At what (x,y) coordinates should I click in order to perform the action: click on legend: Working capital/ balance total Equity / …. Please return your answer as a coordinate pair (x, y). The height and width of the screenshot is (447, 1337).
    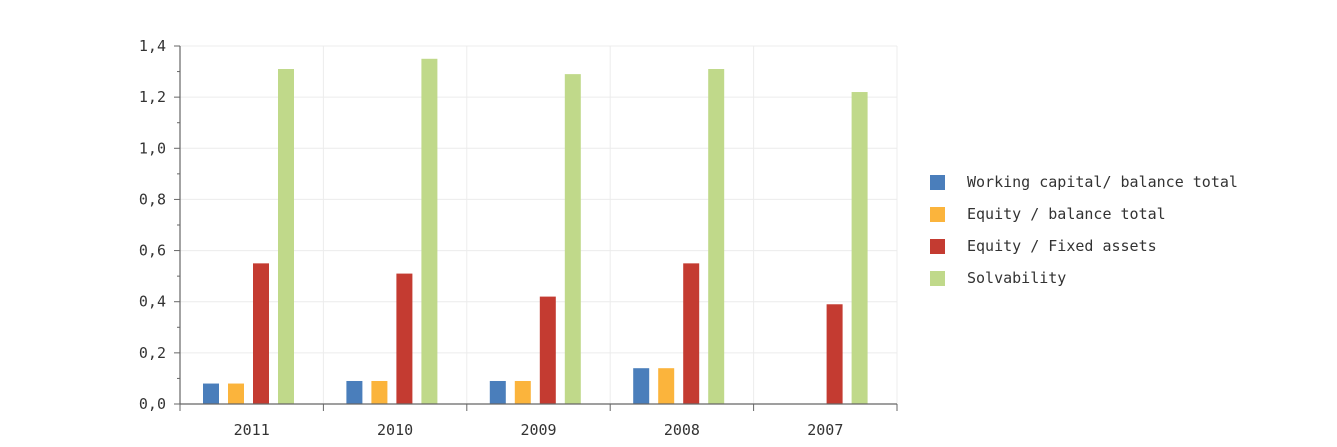
    Looking at the image, I should click on (1084, 230).